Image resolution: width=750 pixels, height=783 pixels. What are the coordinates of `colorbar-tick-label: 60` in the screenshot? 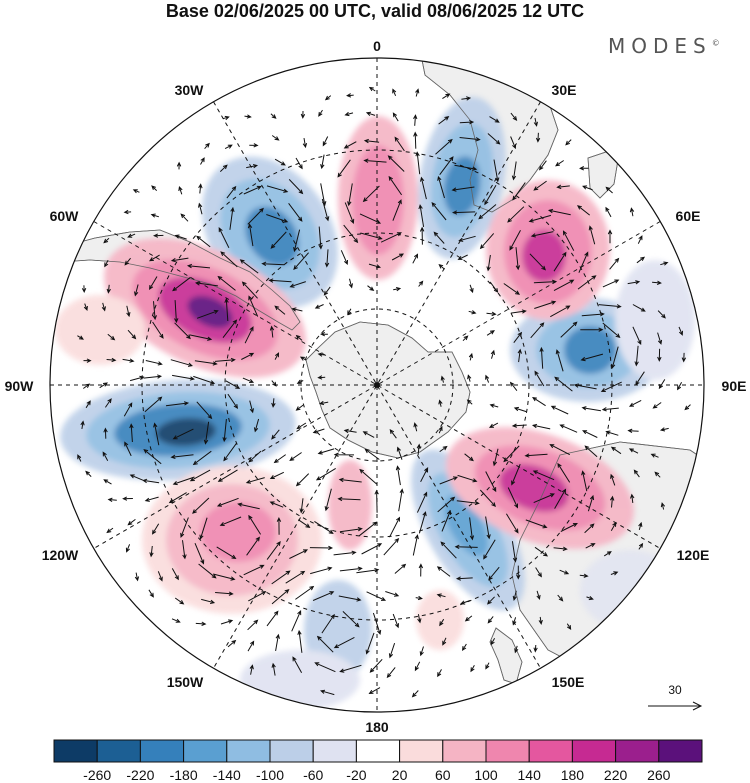 It's located at (443, 775).